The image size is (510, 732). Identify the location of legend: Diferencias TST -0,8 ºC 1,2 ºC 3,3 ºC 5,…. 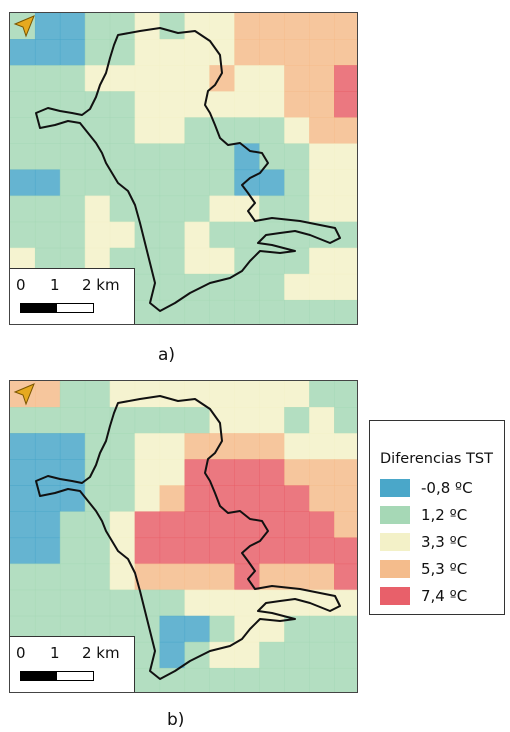
(437, 517).